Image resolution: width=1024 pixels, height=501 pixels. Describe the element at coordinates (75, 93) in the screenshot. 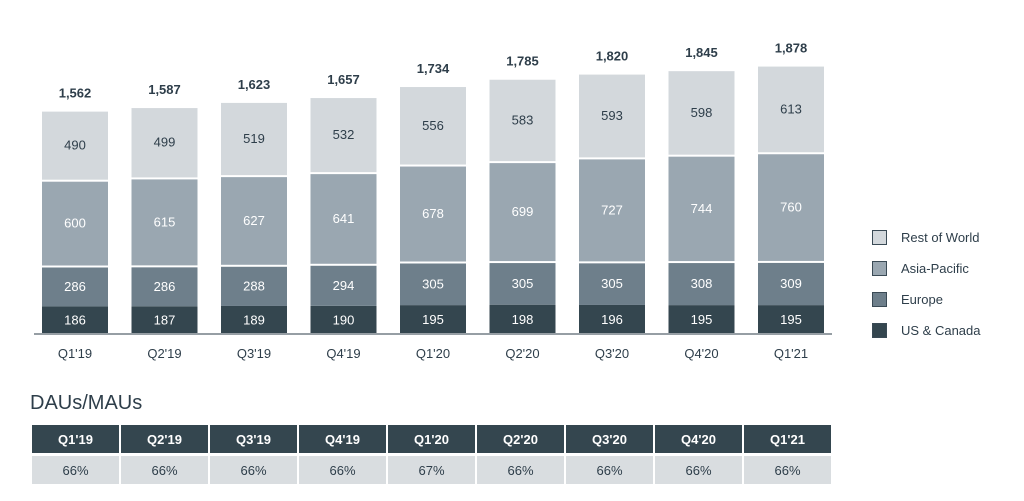

I see `bar-total-label: 1,562` at that location.